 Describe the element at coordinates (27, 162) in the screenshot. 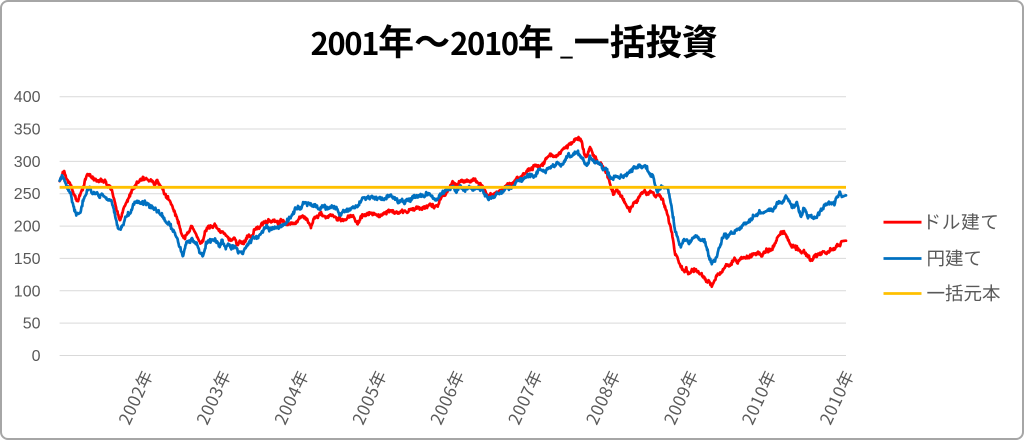

I see `svg-text: 300` at that location.